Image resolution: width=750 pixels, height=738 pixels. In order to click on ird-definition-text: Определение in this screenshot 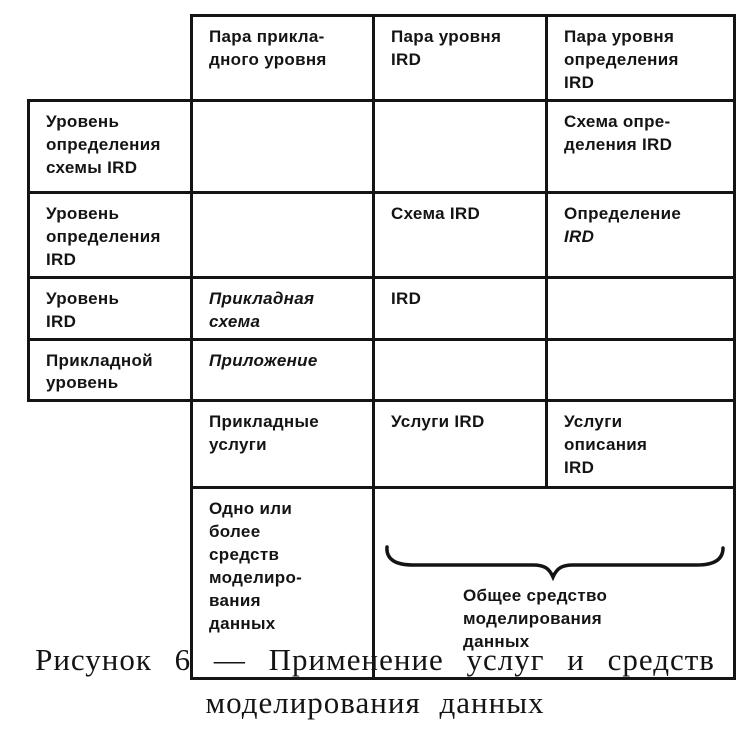, I will do `click(623, 213)`.